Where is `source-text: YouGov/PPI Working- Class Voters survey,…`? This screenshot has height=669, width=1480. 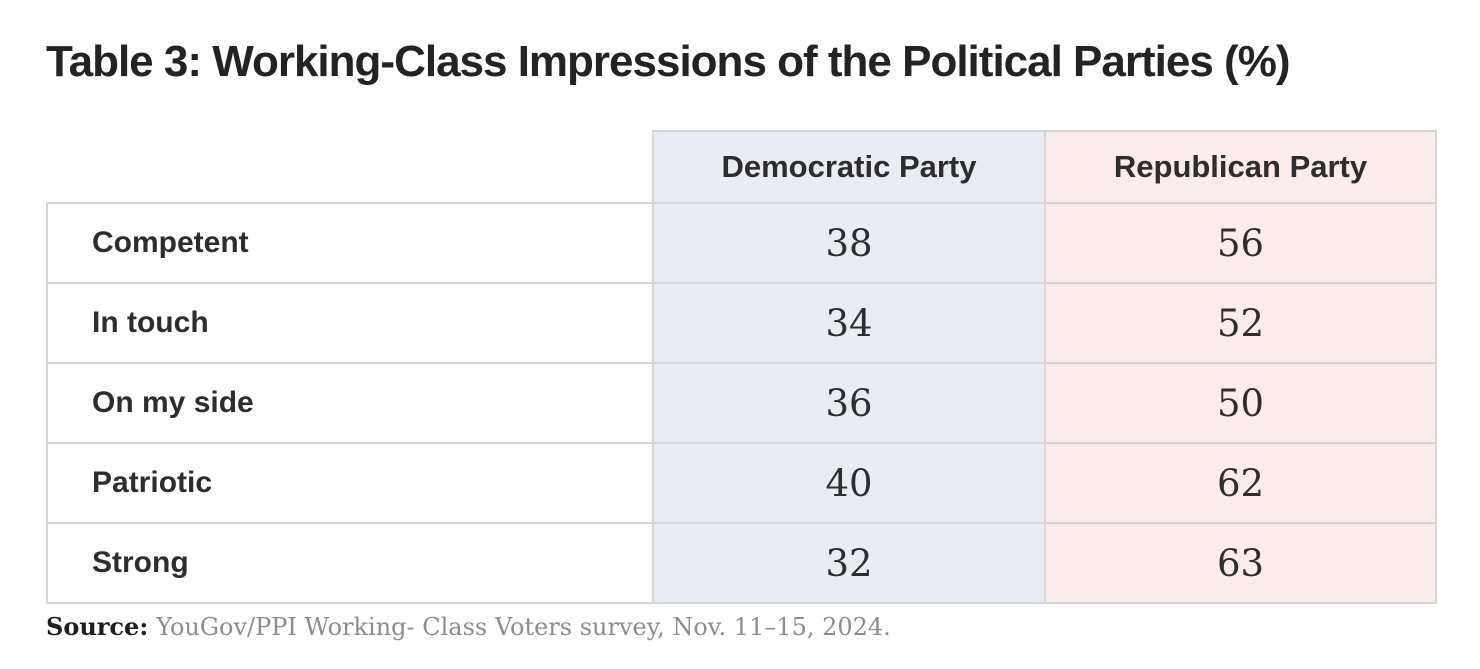
source-text: YouGov/PPI Working- Class Voters survey,… is located at coordinates (523, 627).